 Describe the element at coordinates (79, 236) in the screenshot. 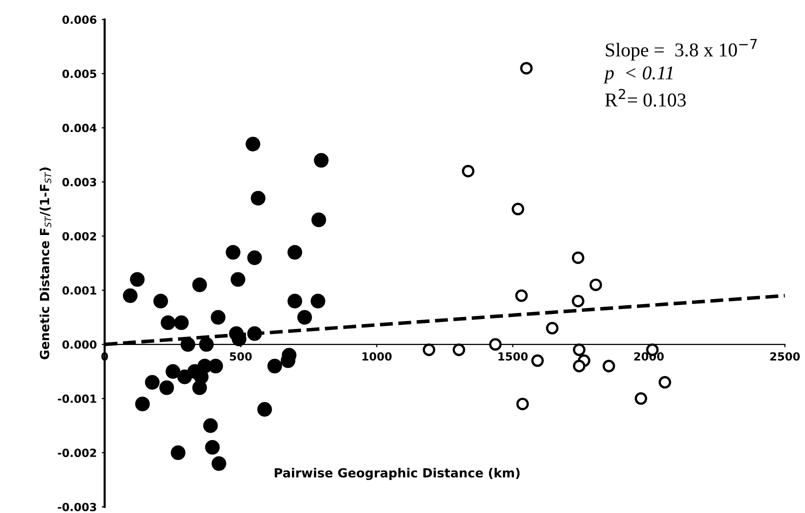

I see `y-tick-label: 0.002` at that location.